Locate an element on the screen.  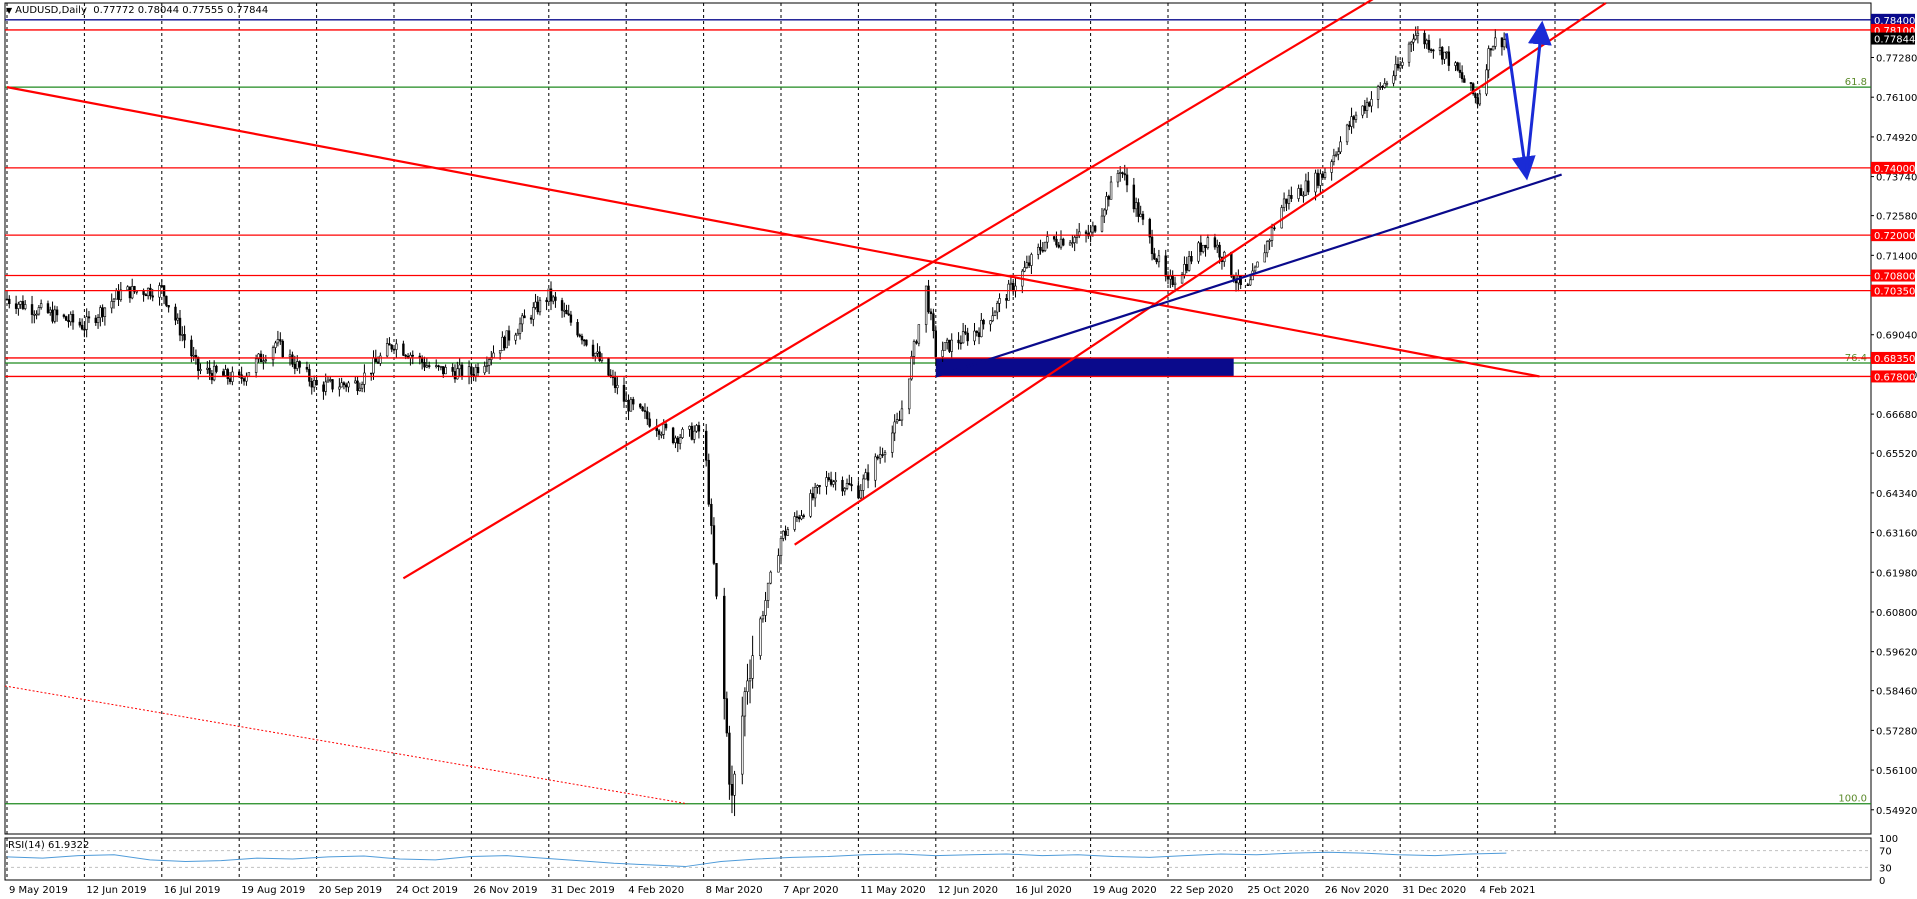
y-tick-label: 0.60800 is located at coordinates (1896, 613).